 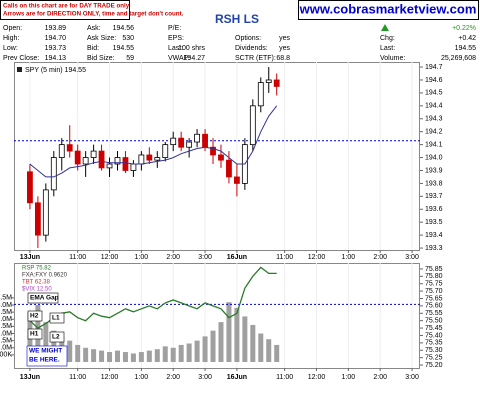 I want to click on annotation: H1, so click(x=34, y=334).